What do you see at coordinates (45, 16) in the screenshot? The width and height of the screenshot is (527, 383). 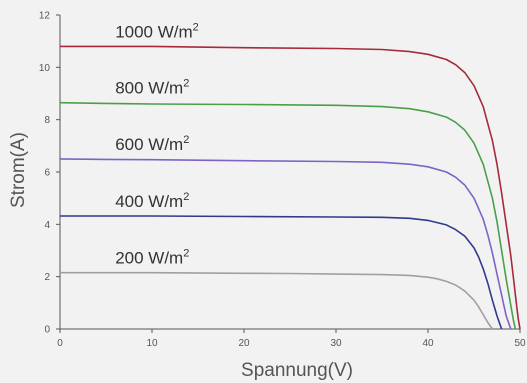 I see `y-tick-label: 12` at bounding box center [45, 16].